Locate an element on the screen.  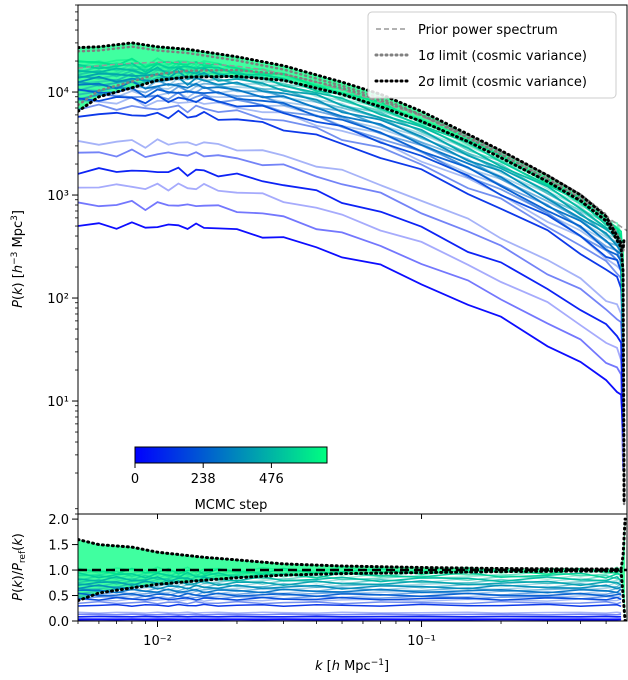
top-y-axis: 10¹ 10² 10³ 10⁴ is located at coordinates (62, 259).